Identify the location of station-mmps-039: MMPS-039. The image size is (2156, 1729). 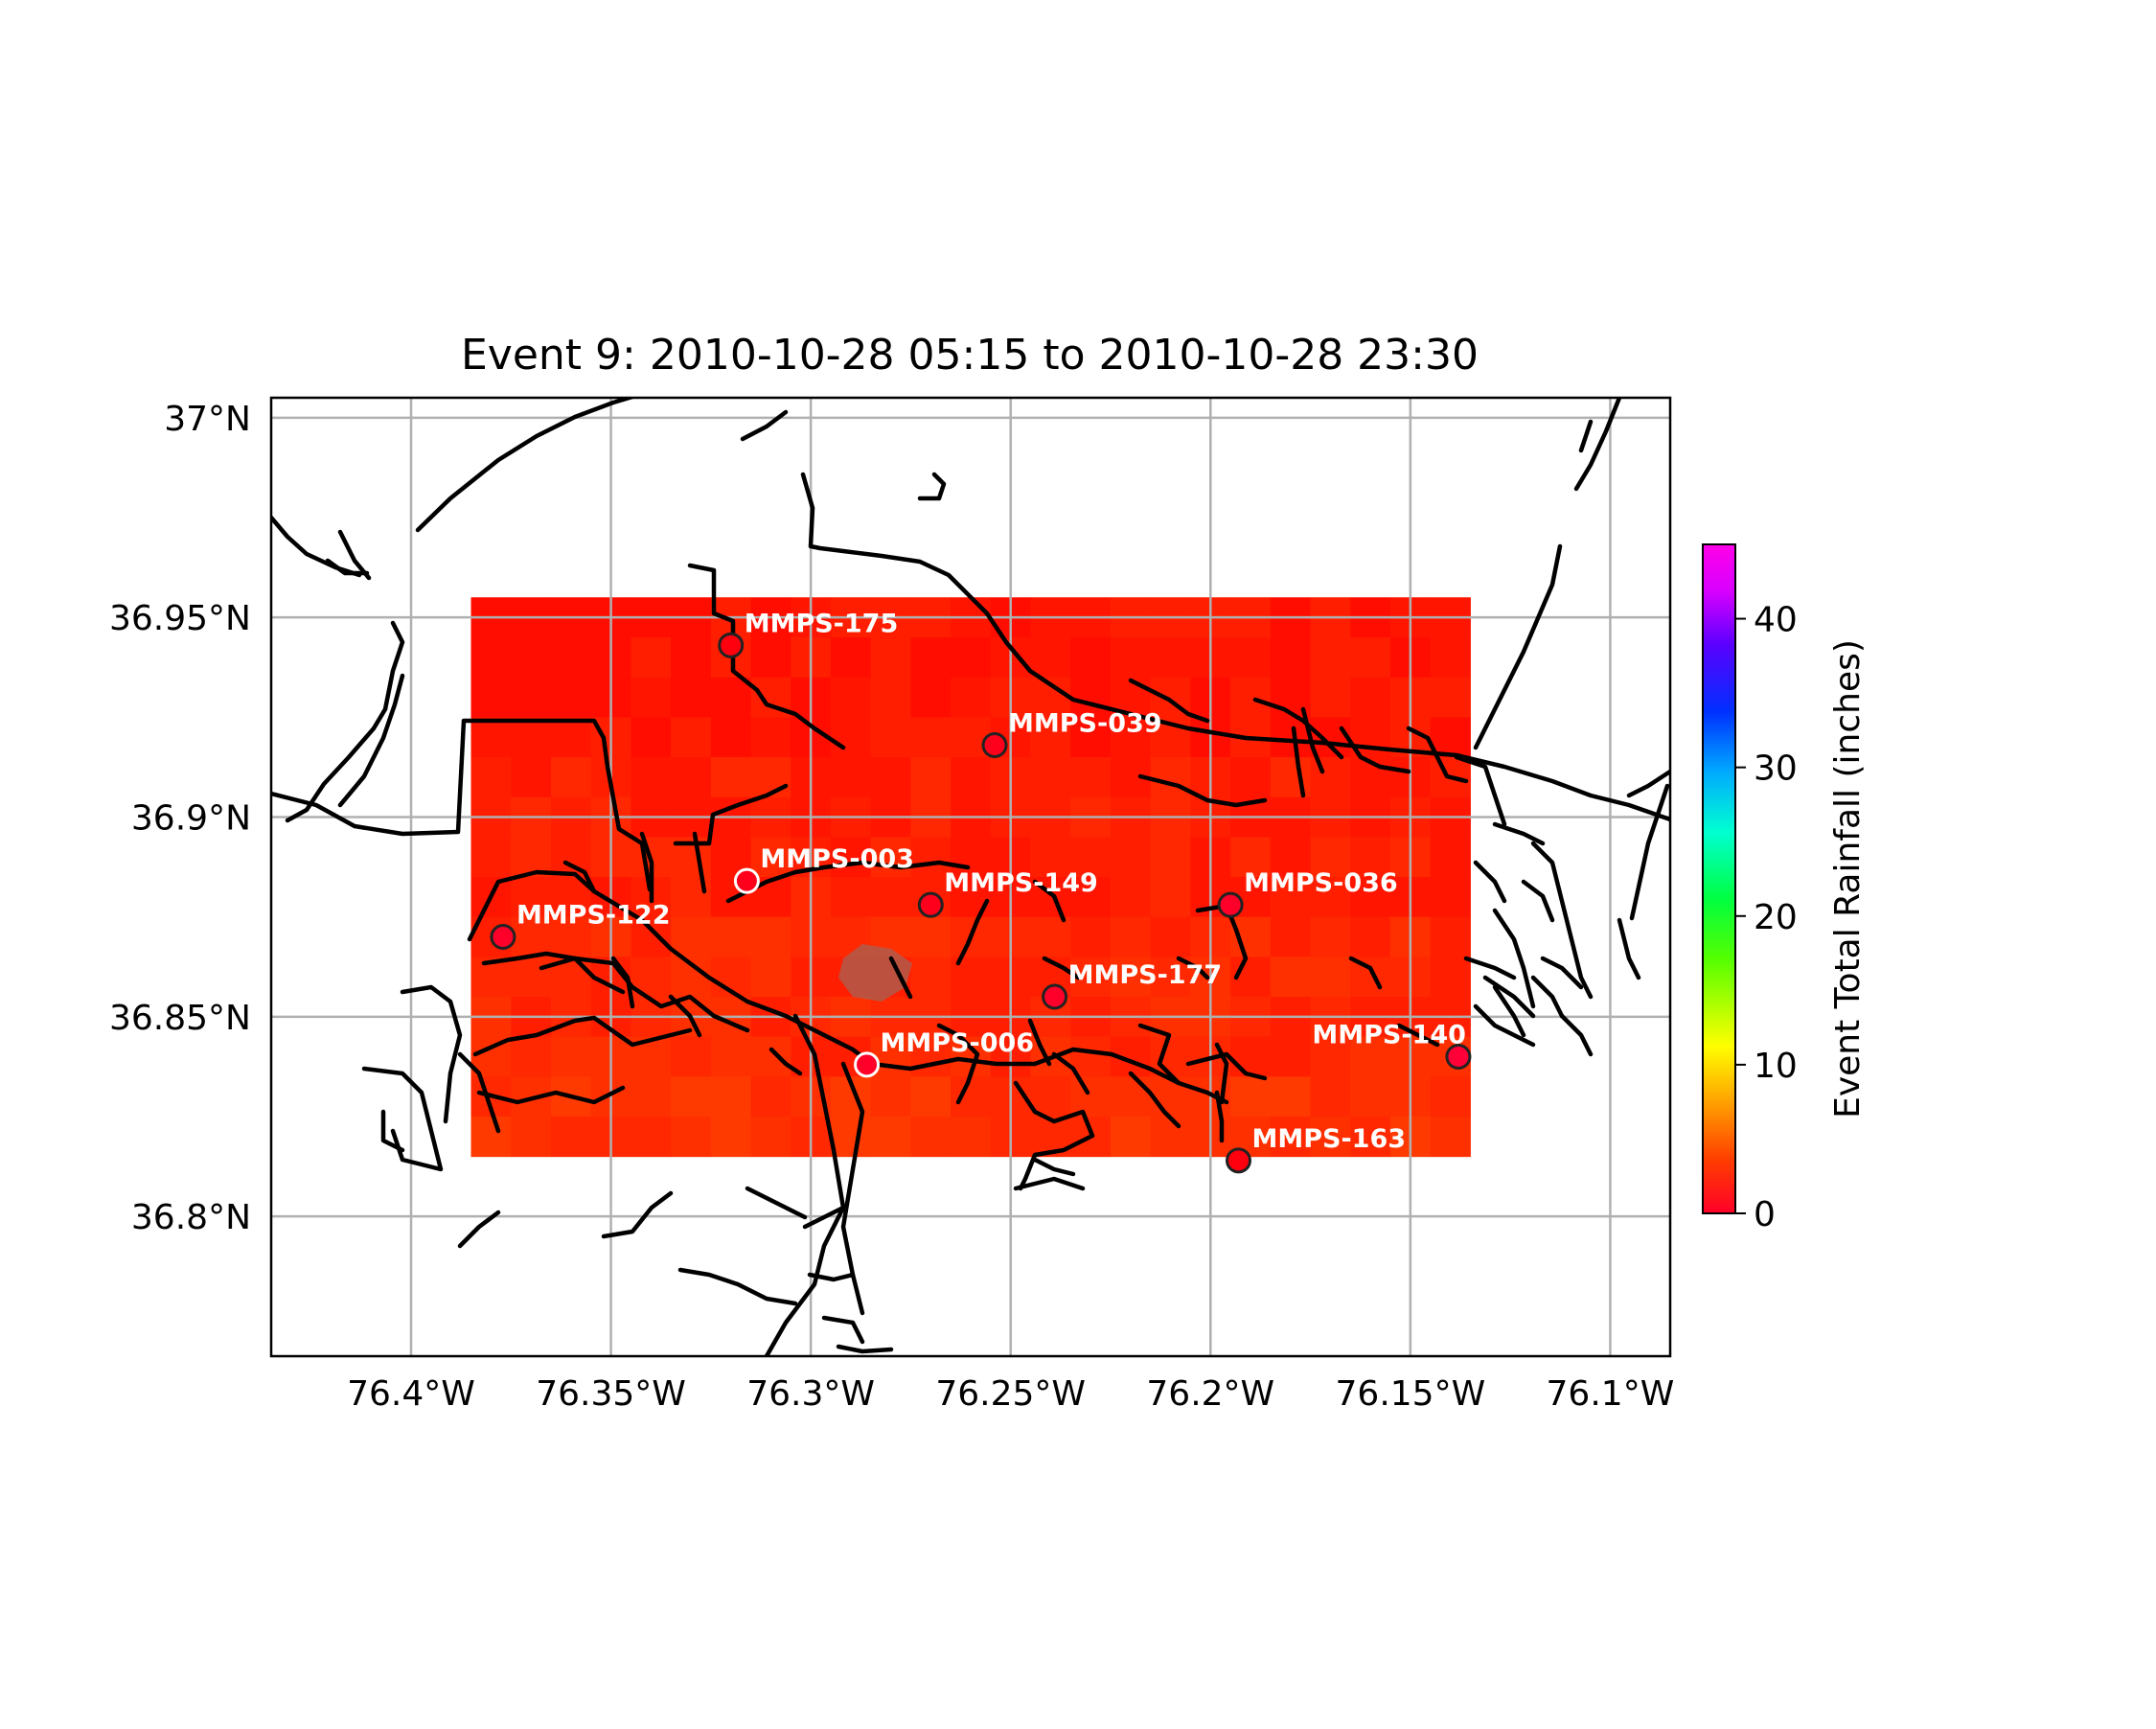
(1071, 733).